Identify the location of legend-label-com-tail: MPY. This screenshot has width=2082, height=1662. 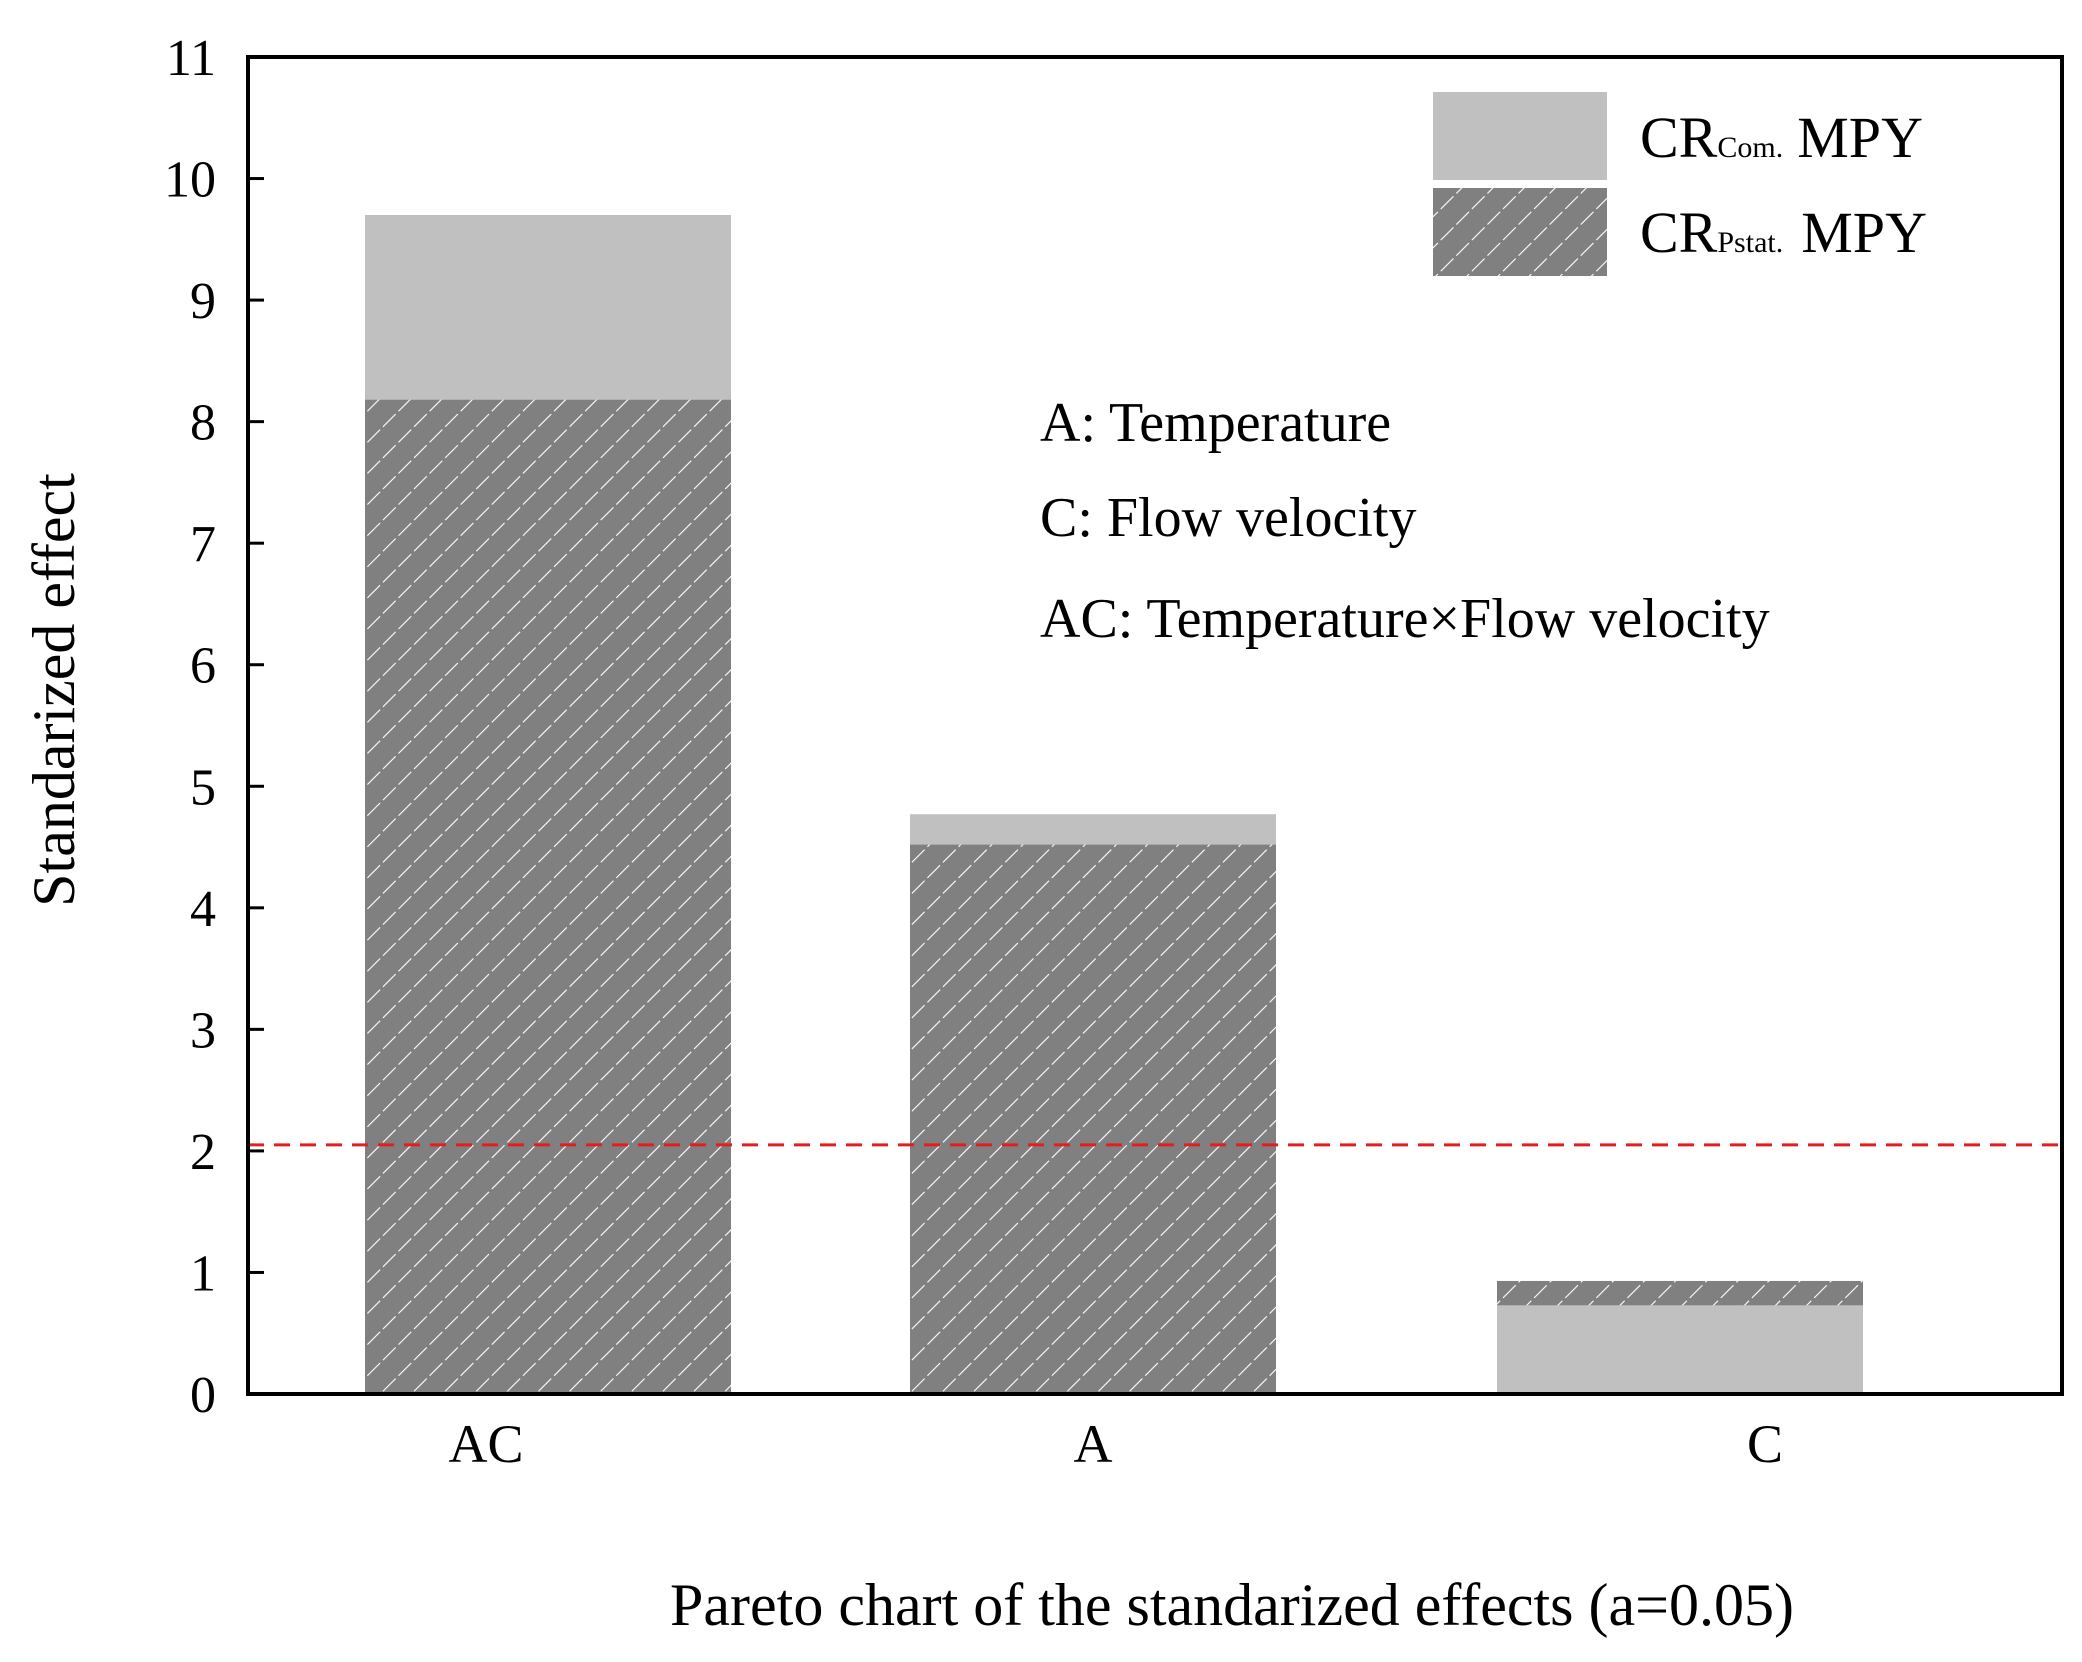
(1860, 137).